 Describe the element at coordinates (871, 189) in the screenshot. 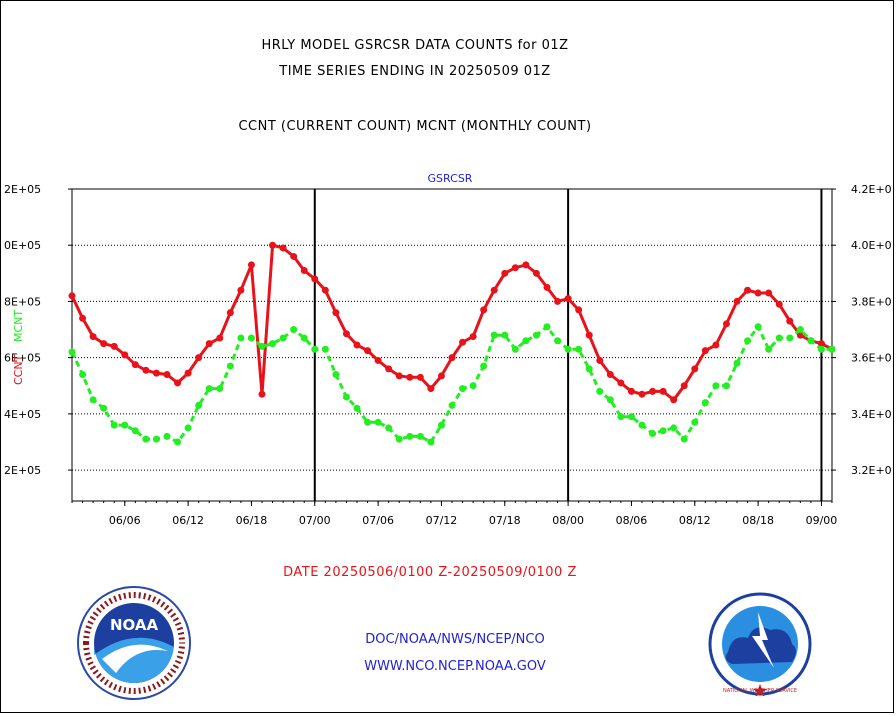

I see `y-right-tick-label: 4.2E+0` at that location.